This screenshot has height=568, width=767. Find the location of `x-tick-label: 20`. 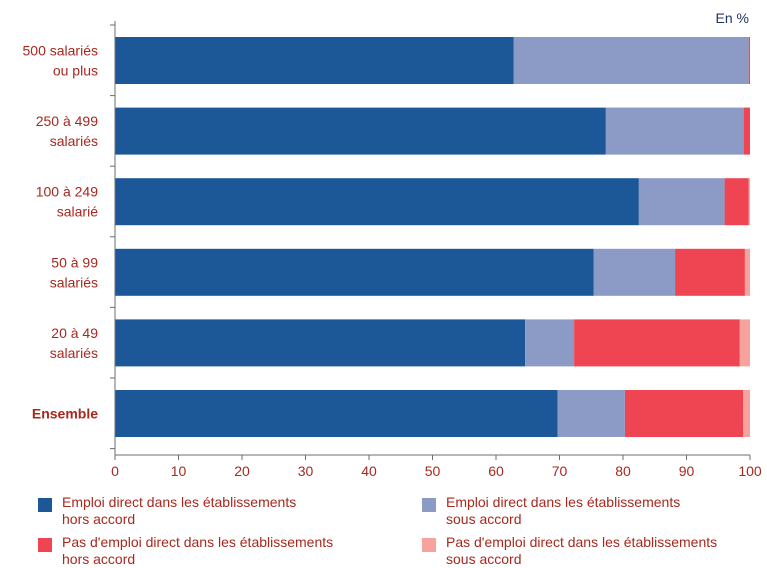

x-tick-label: 20 is located at coordinates (242, 471).